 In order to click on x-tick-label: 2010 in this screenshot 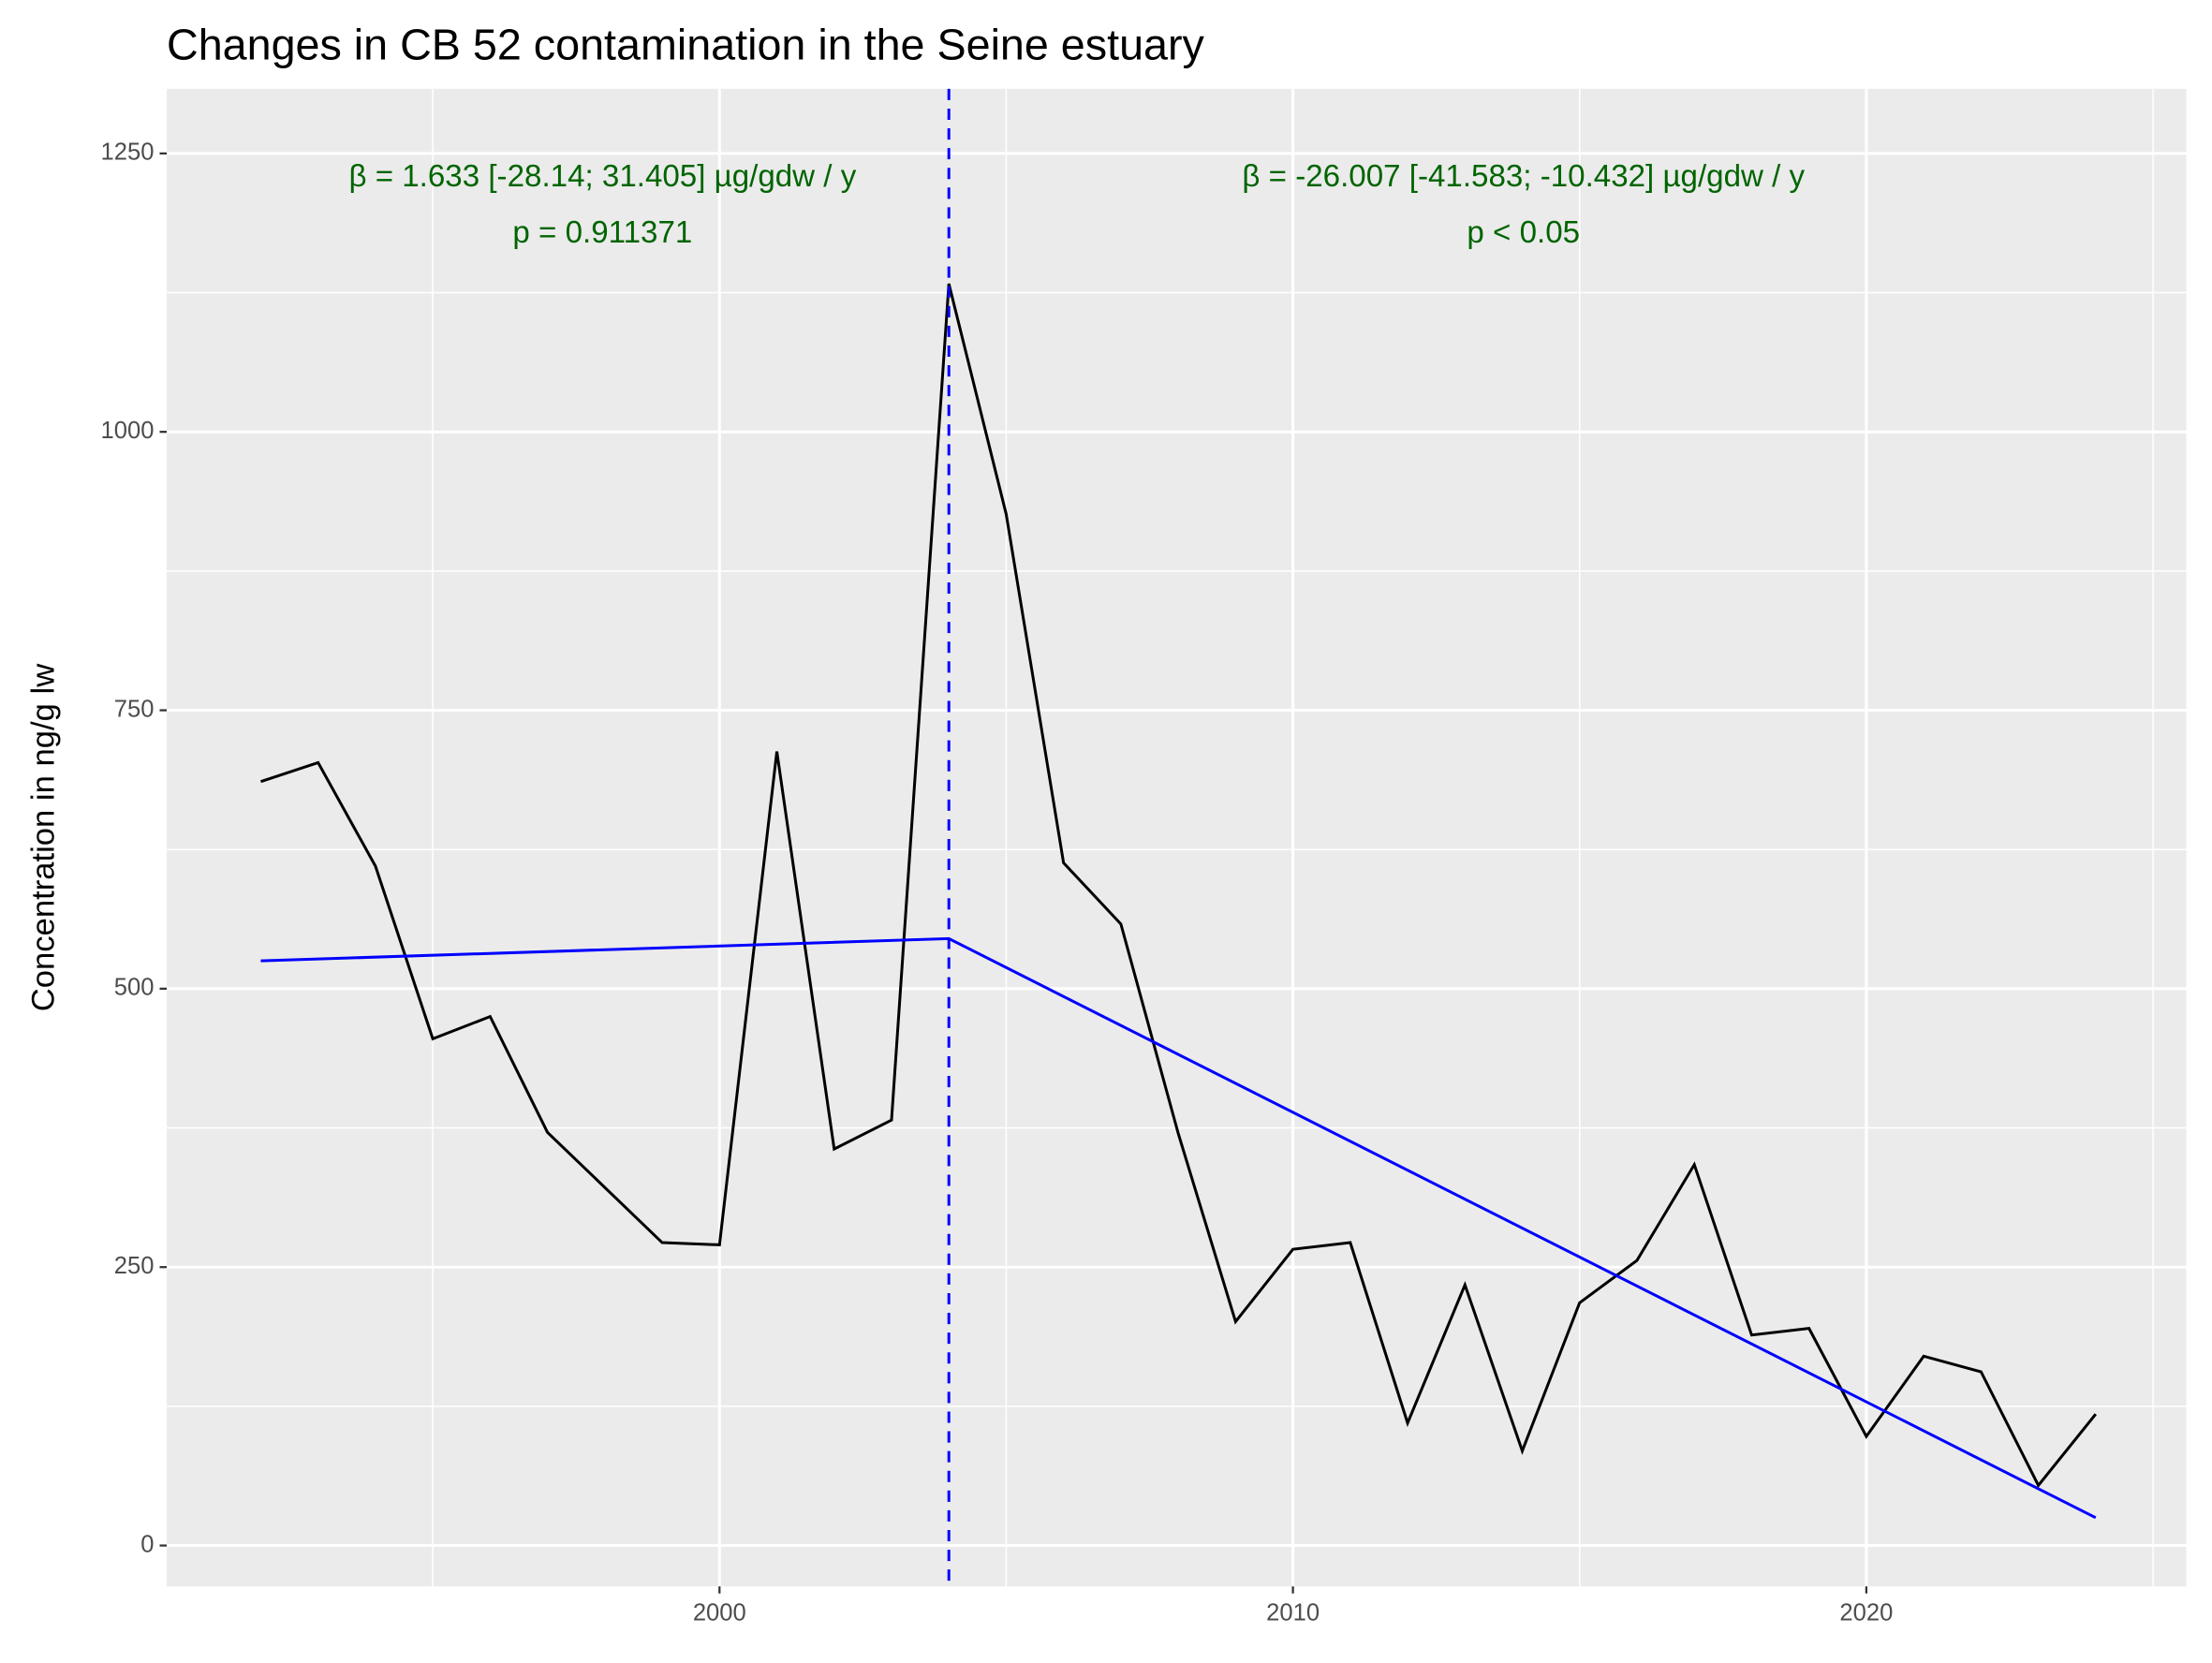, I will do `click(1293, 1612)`.